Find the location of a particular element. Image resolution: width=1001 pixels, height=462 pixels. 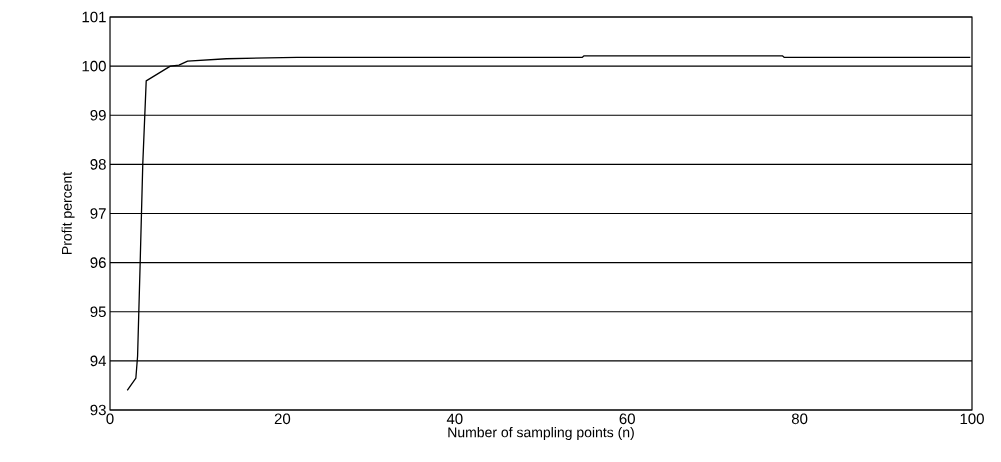

y-tick-label: 98 is located at coordinates (98, 164).